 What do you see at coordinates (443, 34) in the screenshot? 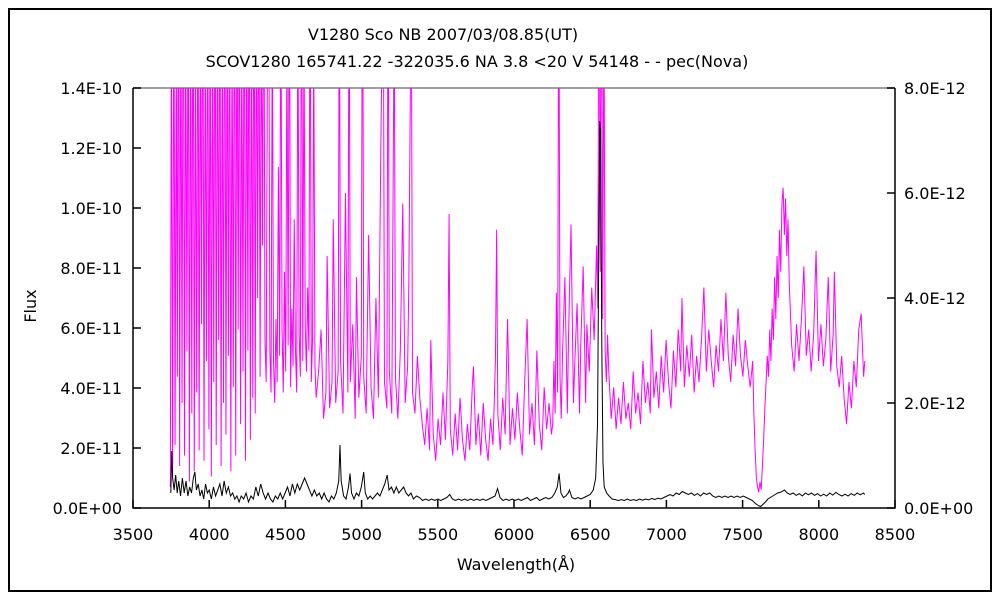
I see `chart-title: V1280 Sco NB 2007/03/08.85(UT)` at bounding box center [443, 34].